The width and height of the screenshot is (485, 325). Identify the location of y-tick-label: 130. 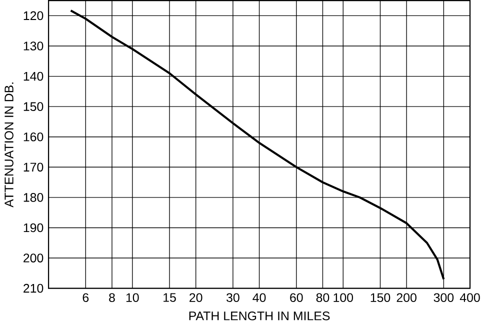
(34, 46).